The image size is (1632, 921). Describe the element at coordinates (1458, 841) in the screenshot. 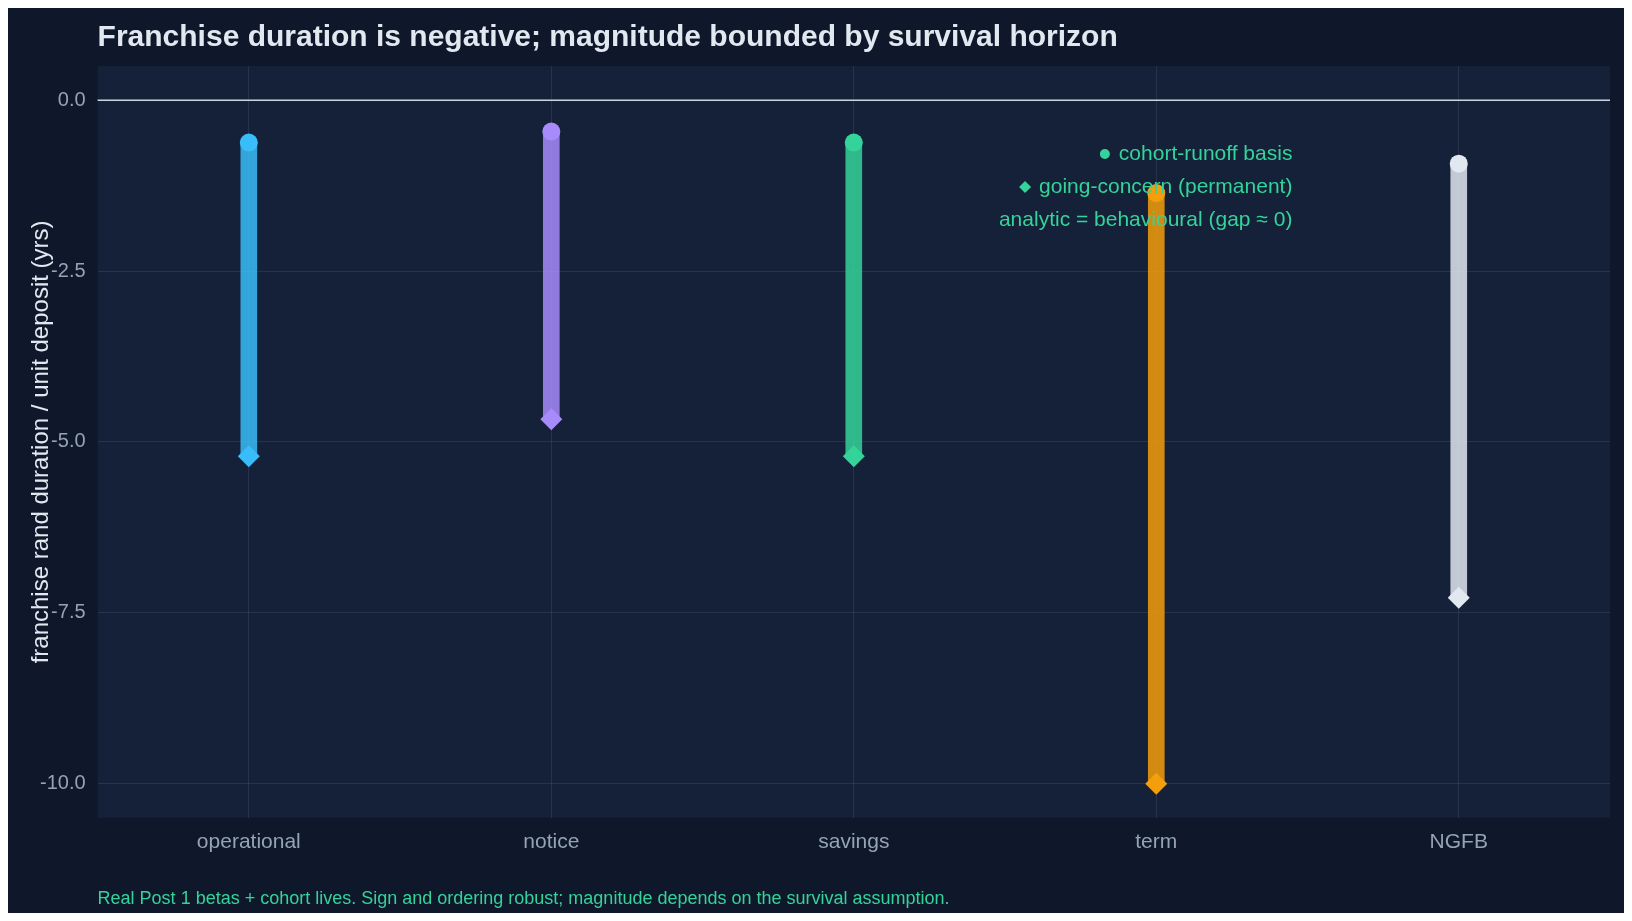

I see `x-tick-label: NGFB` at that location.